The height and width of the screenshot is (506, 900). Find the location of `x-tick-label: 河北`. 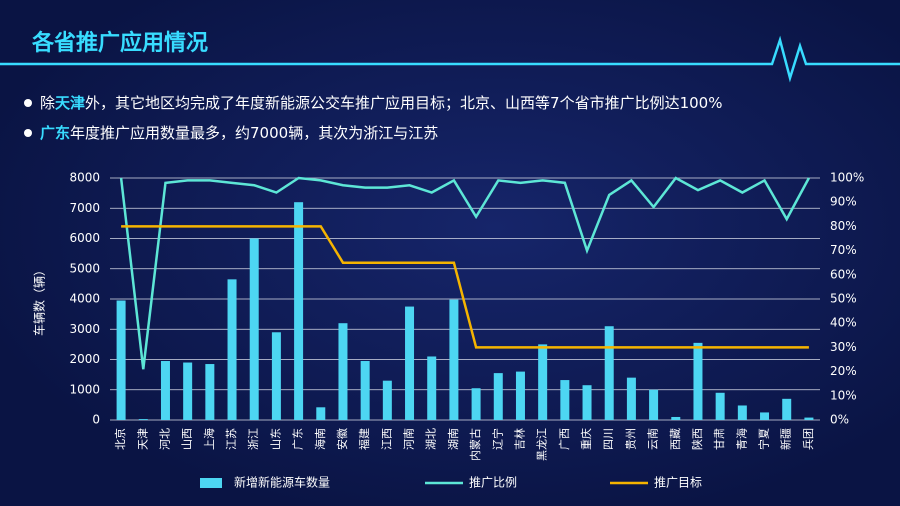

x-tick-label: 河北 is located at coordinates (164, 439).